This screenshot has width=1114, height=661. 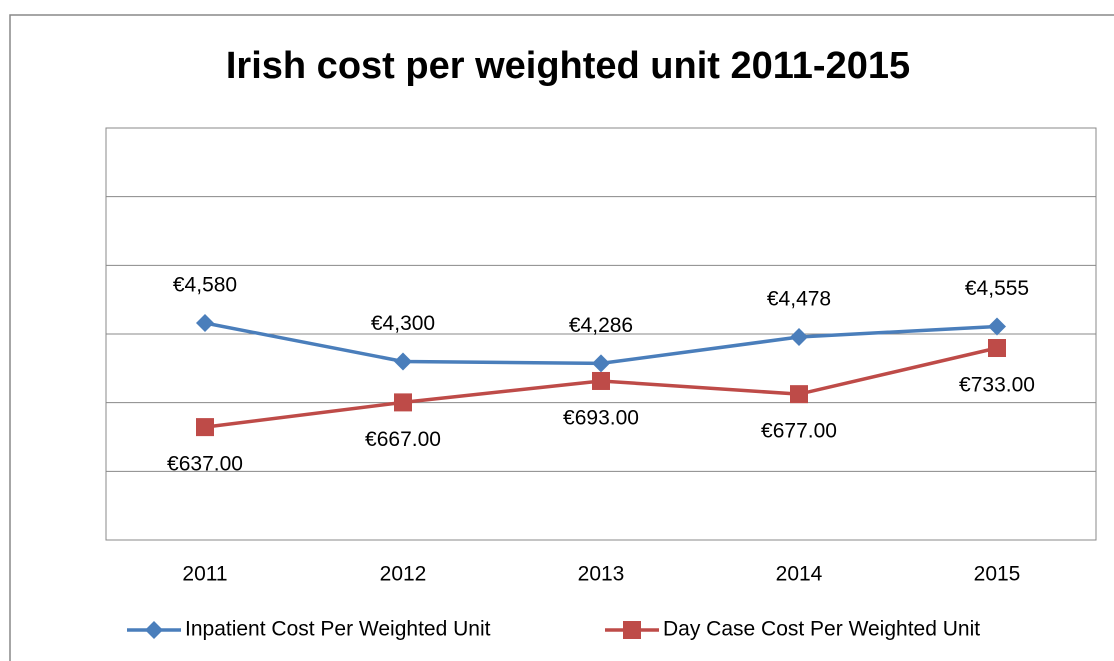 I want to click on data-label: €693.00, so click(x=601, y=418).